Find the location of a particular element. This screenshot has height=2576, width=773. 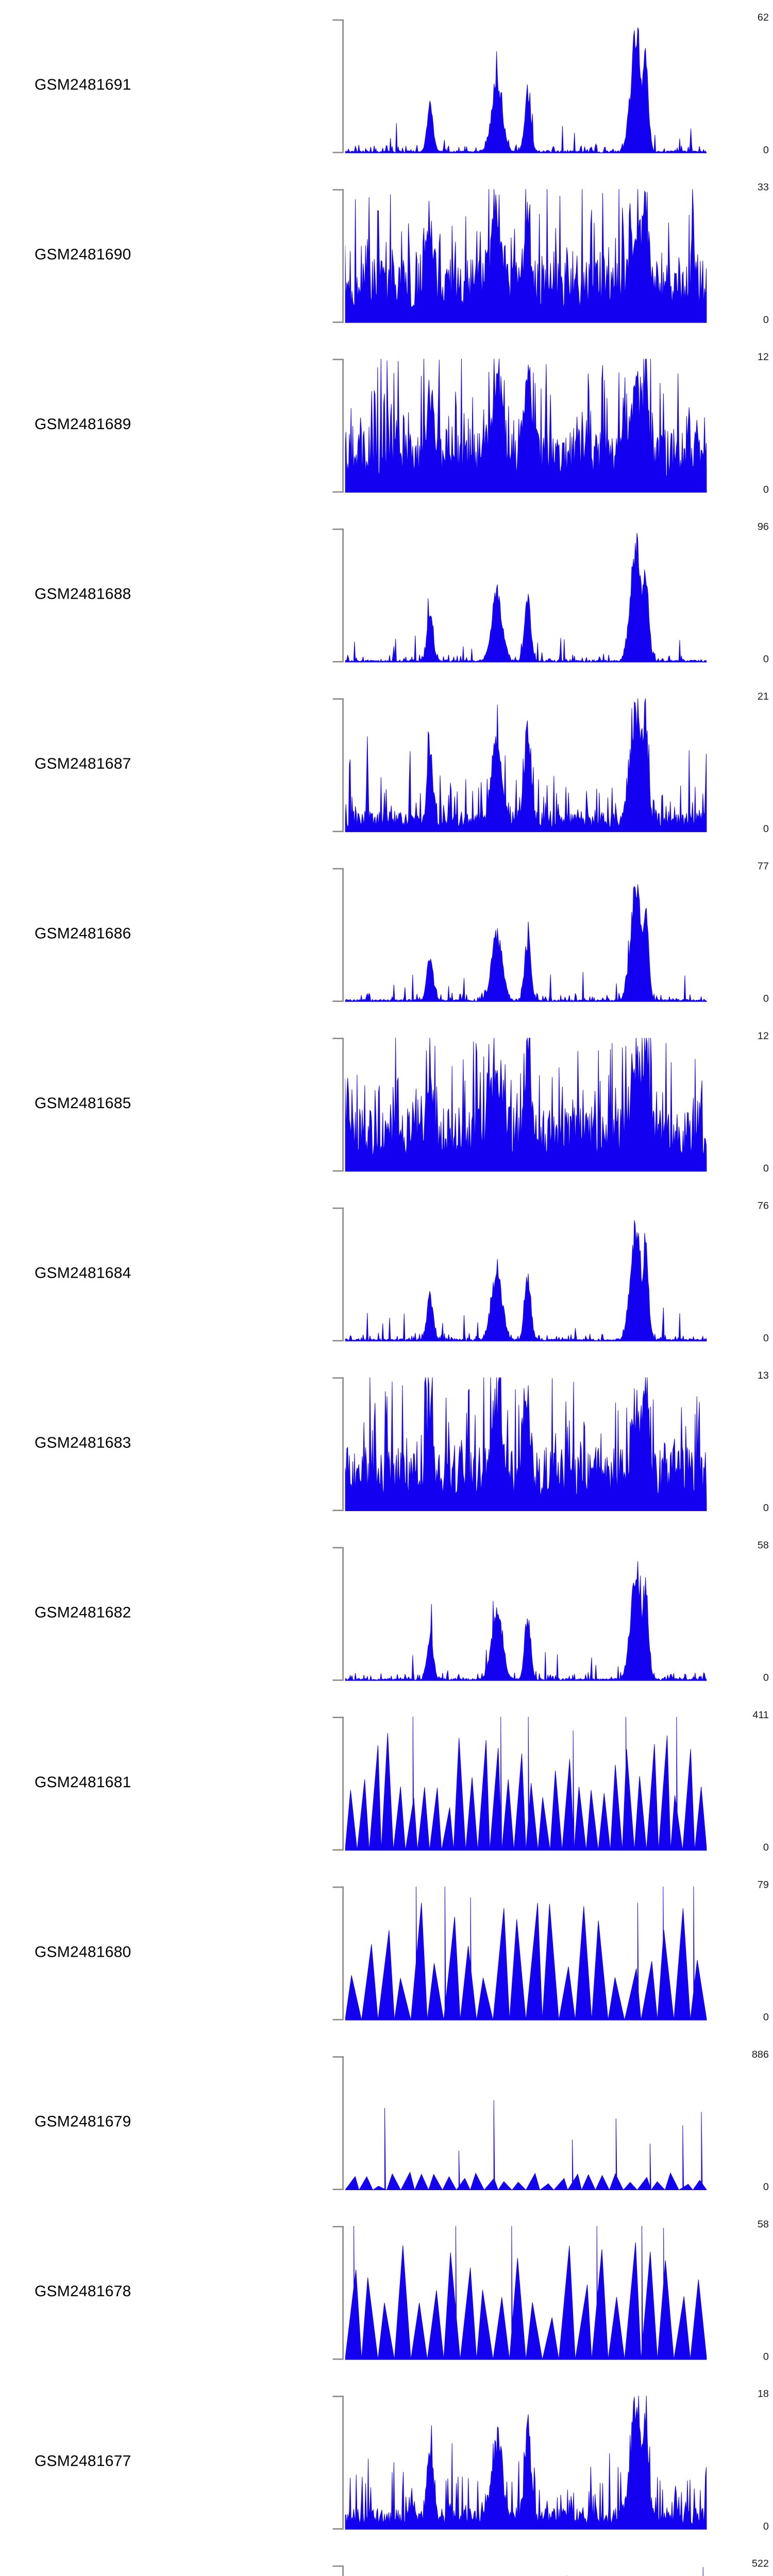

coverage-track: GSM2481687 21 0 is located at coordinates (386, 764).